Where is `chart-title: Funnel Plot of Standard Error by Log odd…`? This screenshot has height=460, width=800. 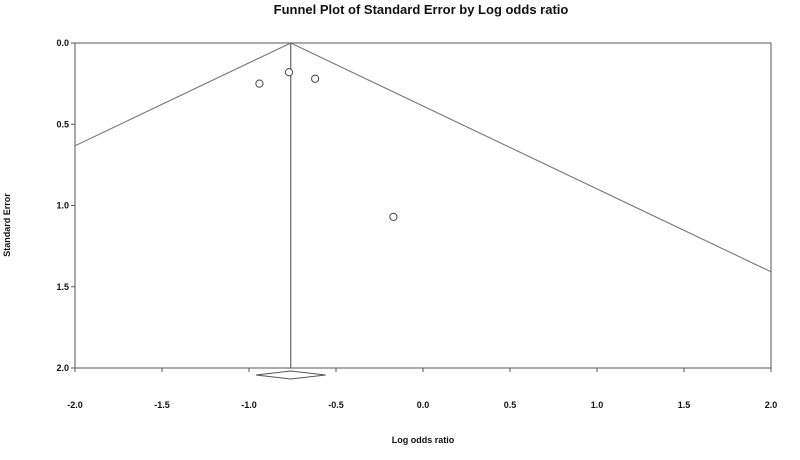
chart-title: Funnel Plot of Standard Error by Log odd… is located at coordinates (421, 9).